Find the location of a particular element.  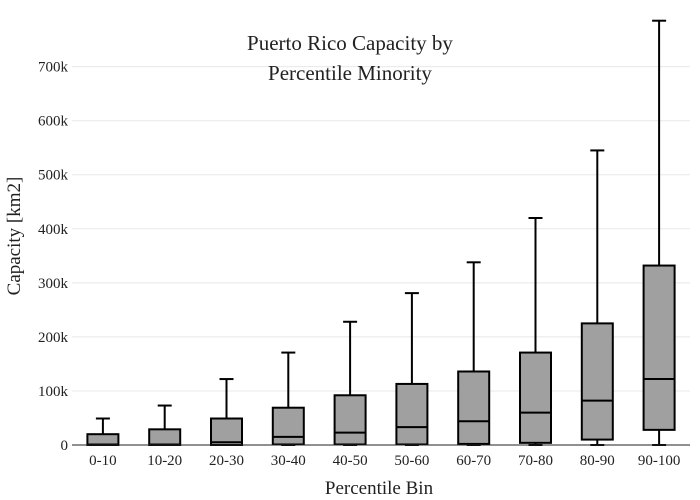

chart-title-line-1: Puerto Rico Capacity by is located at coordinates (350, 43).